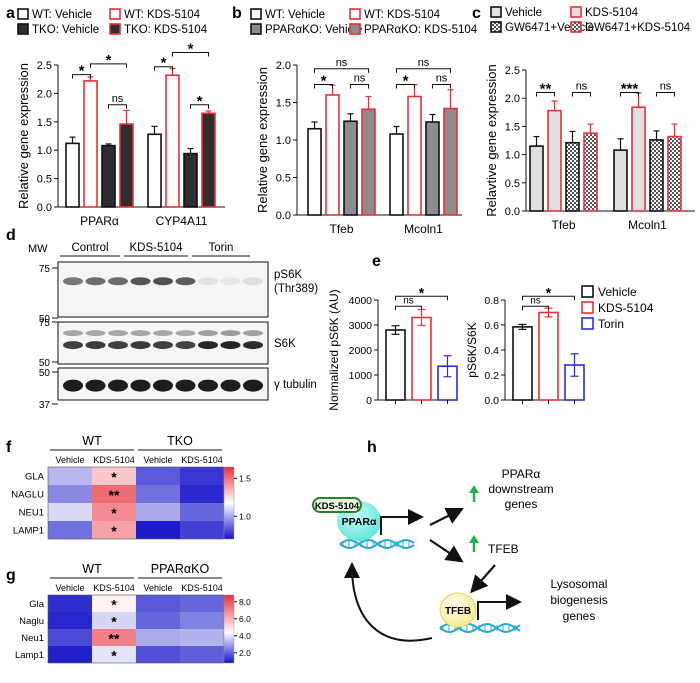 Image resolution: width=700 pixels, height=683 pixels. What do you see at coordinates (11, 235) in the screenshot?
I see `panel-letter-d: d` at bounding box center [11, 235].